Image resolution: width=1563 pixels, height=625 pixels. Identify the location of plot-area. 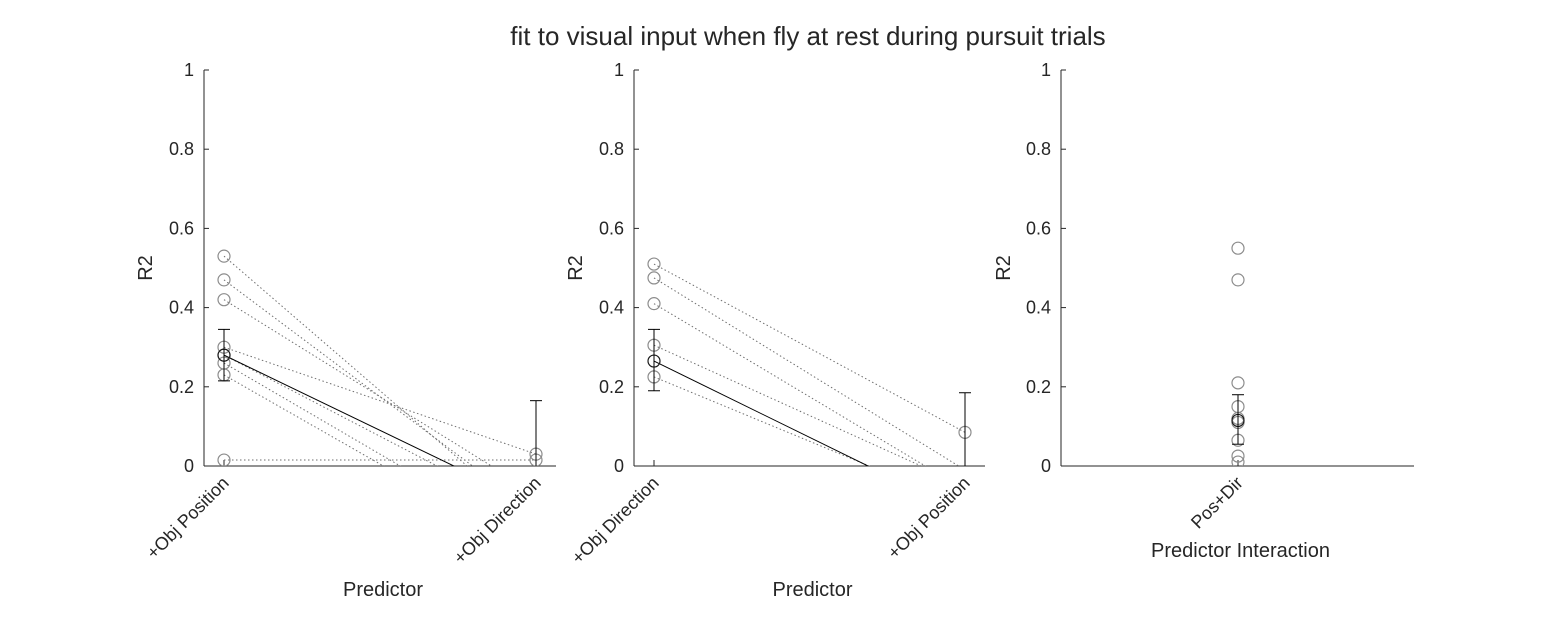
(809, 361).